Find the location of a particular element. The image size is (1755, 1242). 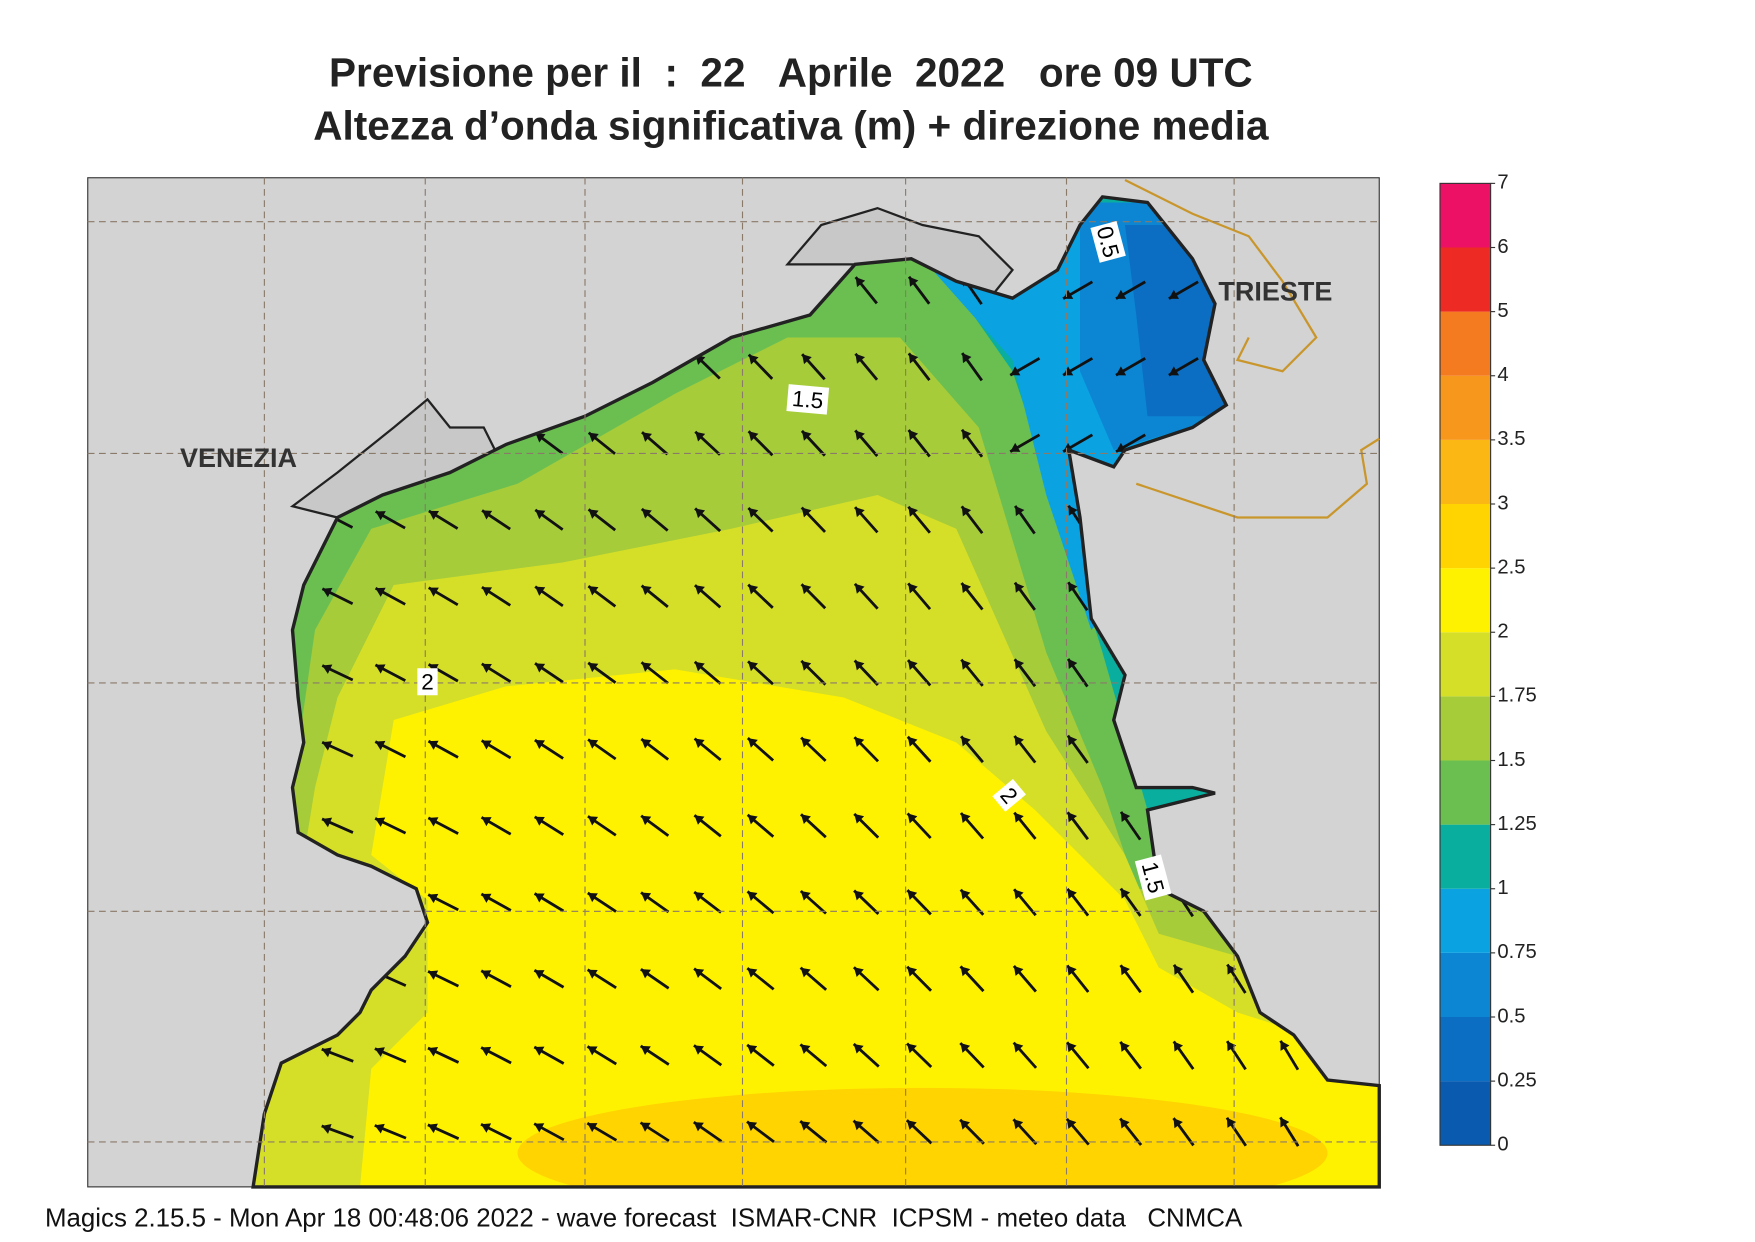

colorbar-label: 4 is located at coordinates (1502, 375).